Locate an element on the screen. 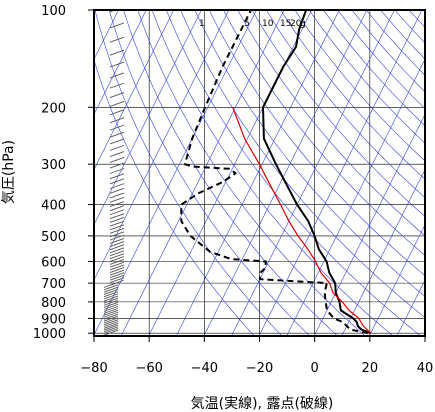 This screenshot has width=435, height=412. y-tick-label: 600 is located at coordinates (53, 262).